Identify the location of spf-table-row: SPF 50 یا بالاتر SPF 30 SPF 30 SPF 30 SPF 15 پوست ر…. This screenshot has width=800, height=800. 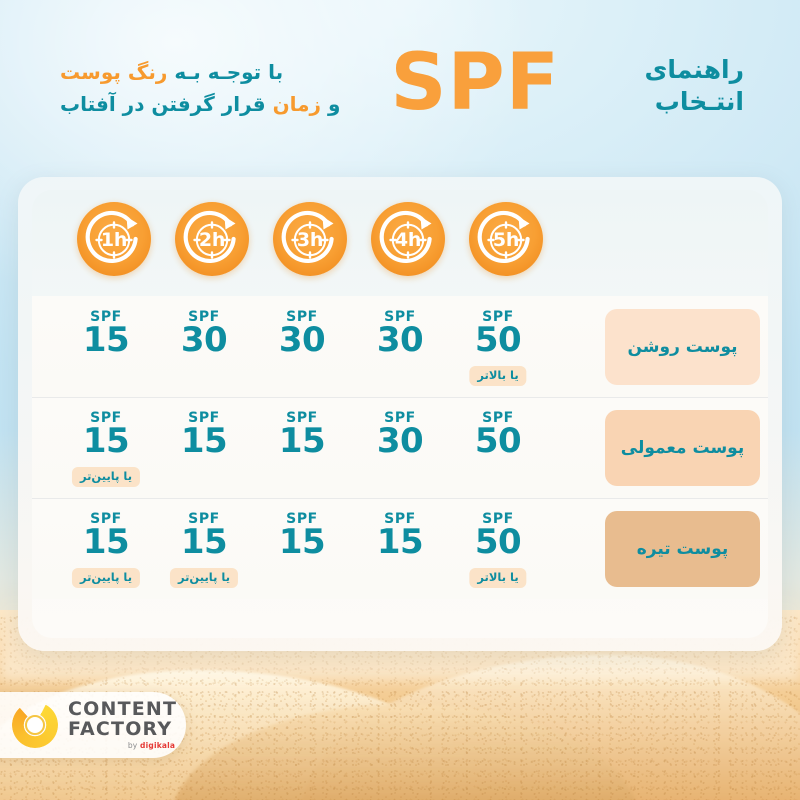
(400, 346).